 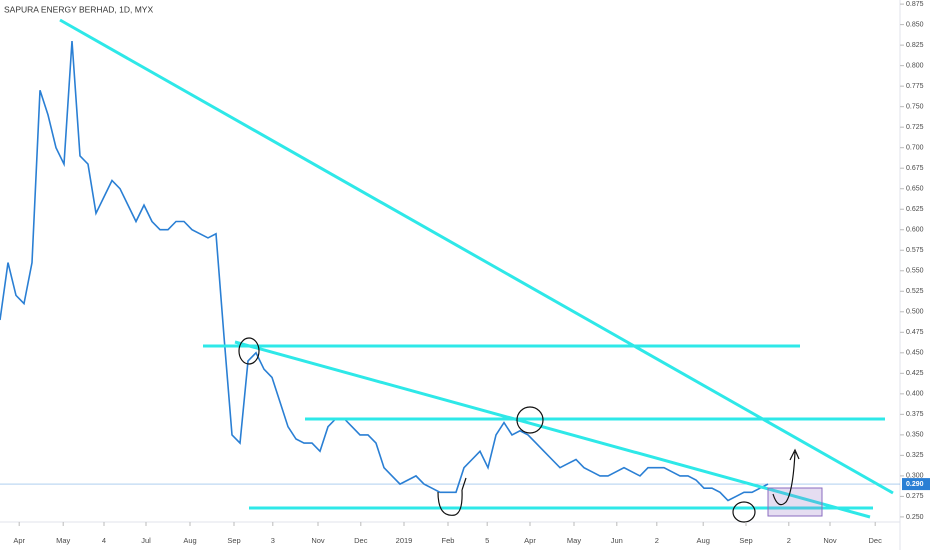 What do you see at coordinates (915, 394) in the screenshot?
I see `y-tick-label: 0.400` at bounding box center [915, 394].